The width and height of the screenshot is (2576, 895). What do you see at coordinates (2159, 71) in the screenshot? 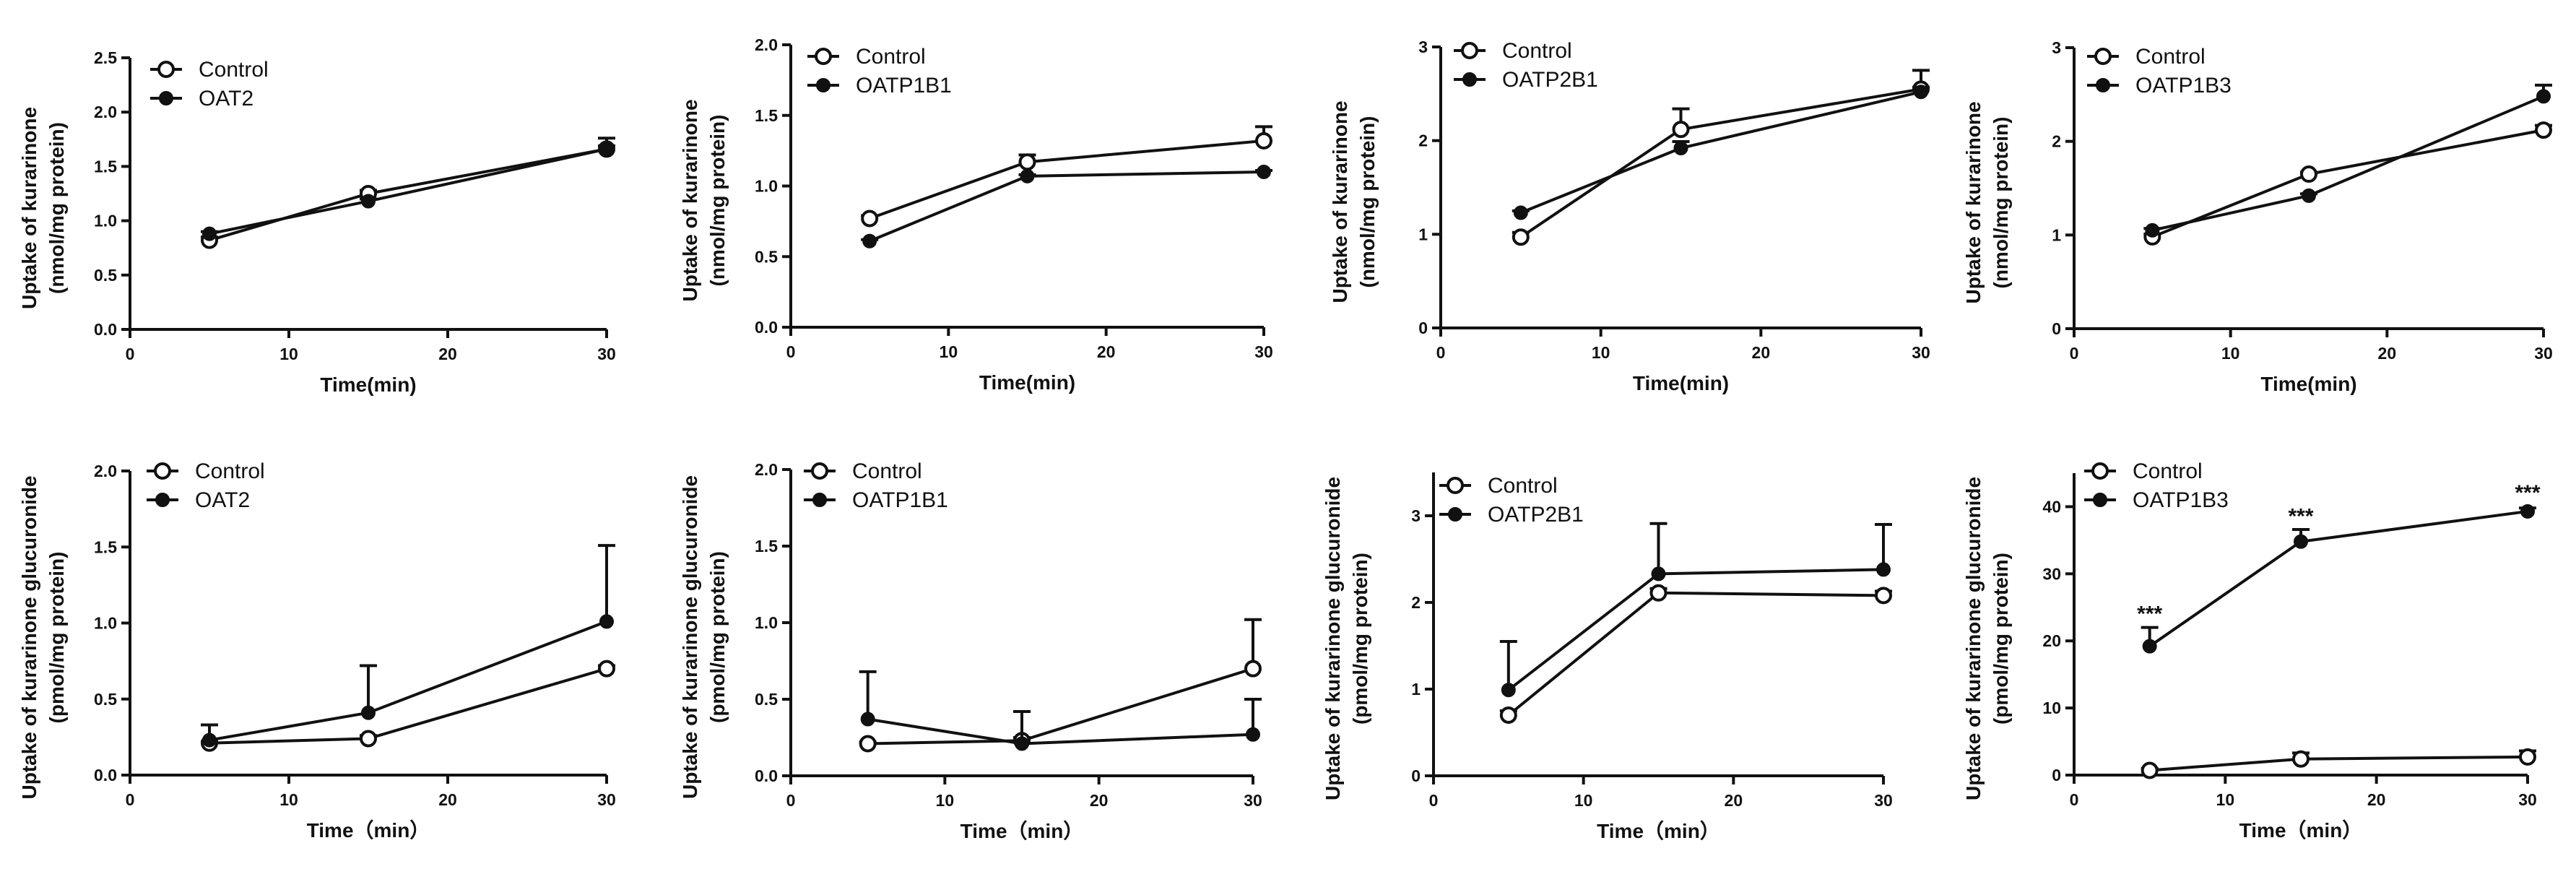
I see `legend: Control OATP1B3` at bounding box center [2159, 71].